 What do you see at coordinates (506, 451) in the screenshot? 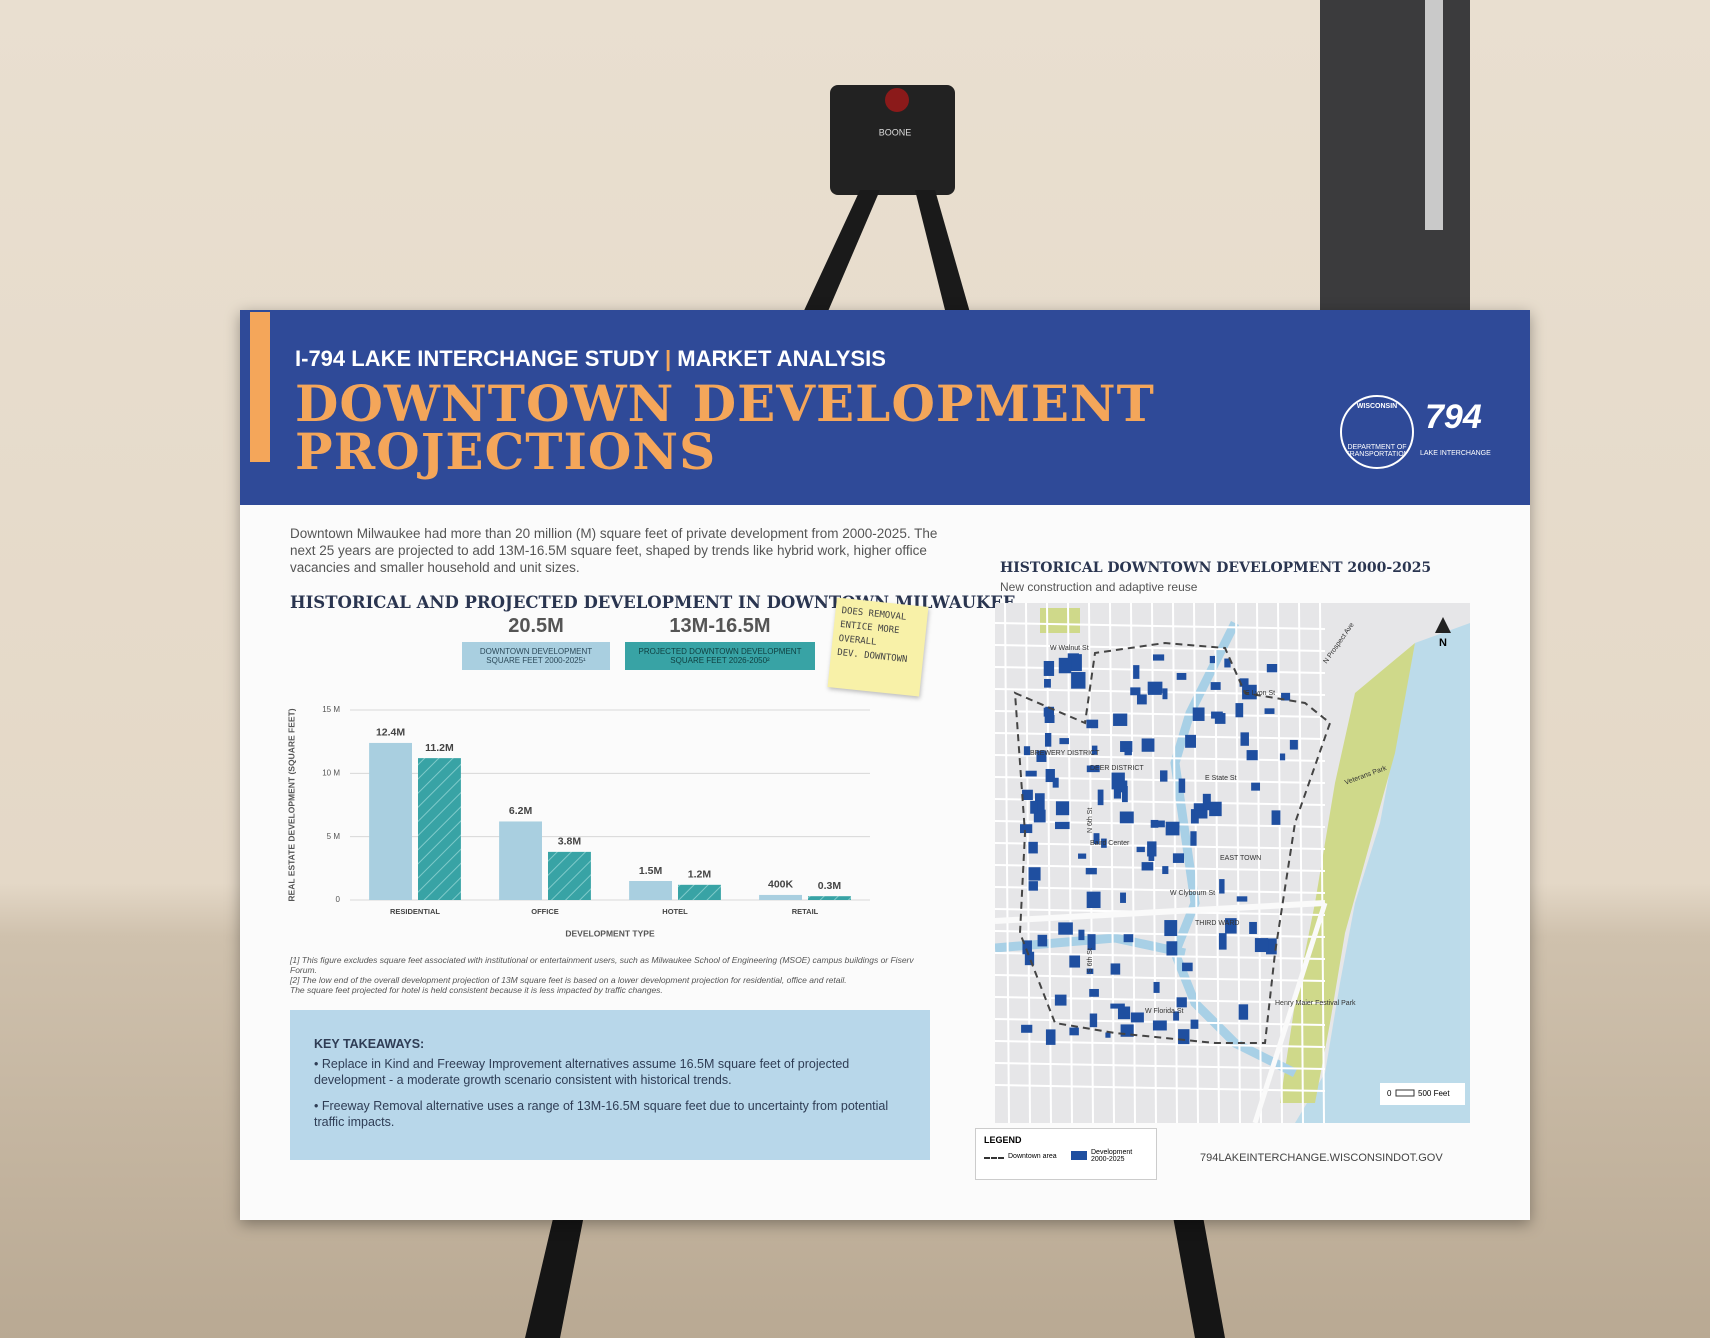
I see `title-line: PROJECTIONS` at bounding box center [506, 451].